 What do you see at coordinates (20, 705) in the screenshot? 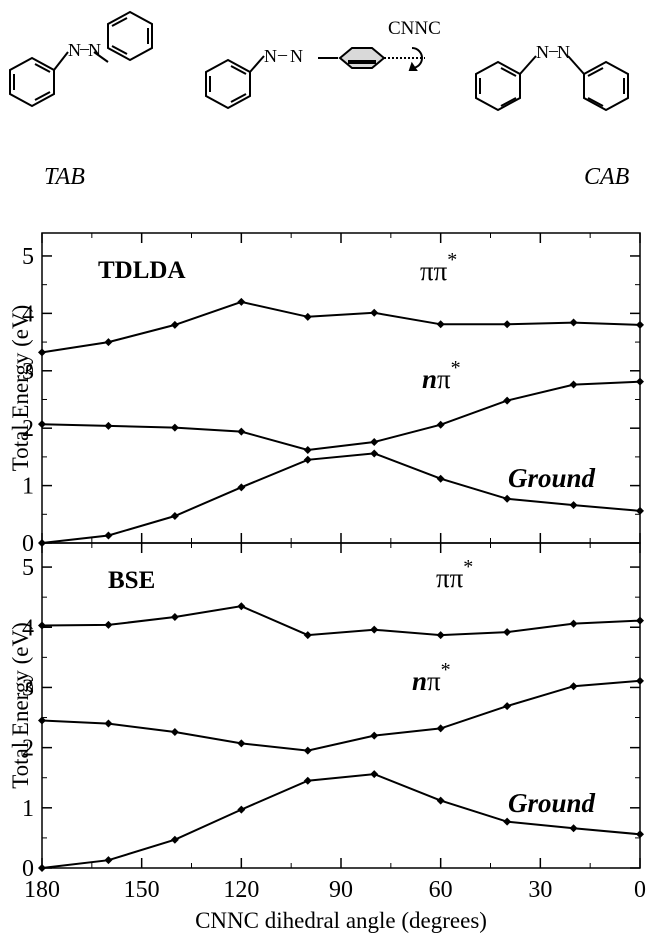
I see `y-axis-label: Total Energy (eV)` at bounding box center [20, 705].